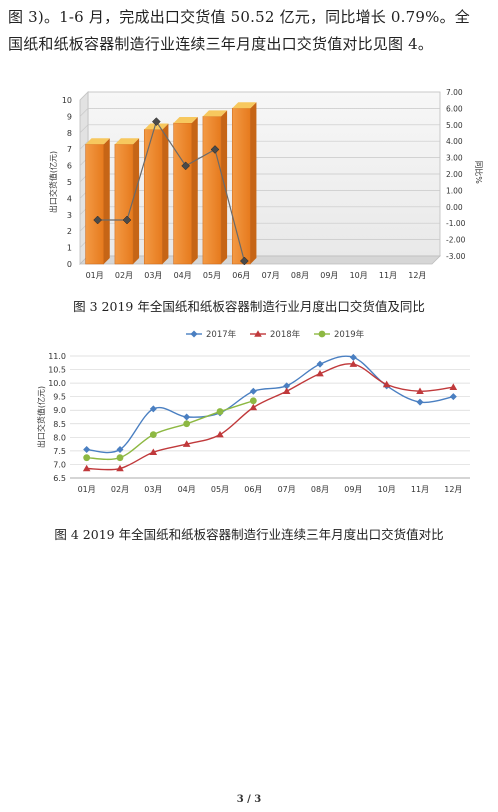 The height and width of the screenshot is (812, 498). Describe the element at coordinates (171, 191) in the screenshot. I see `yoy-line` at that location.